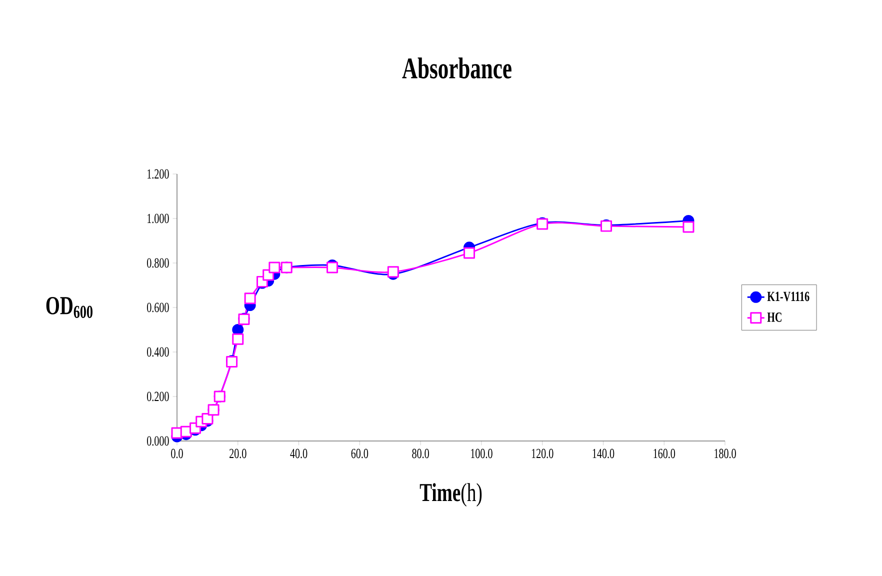  I want to click on x-tick-label: 180.0, so click(725, 453).